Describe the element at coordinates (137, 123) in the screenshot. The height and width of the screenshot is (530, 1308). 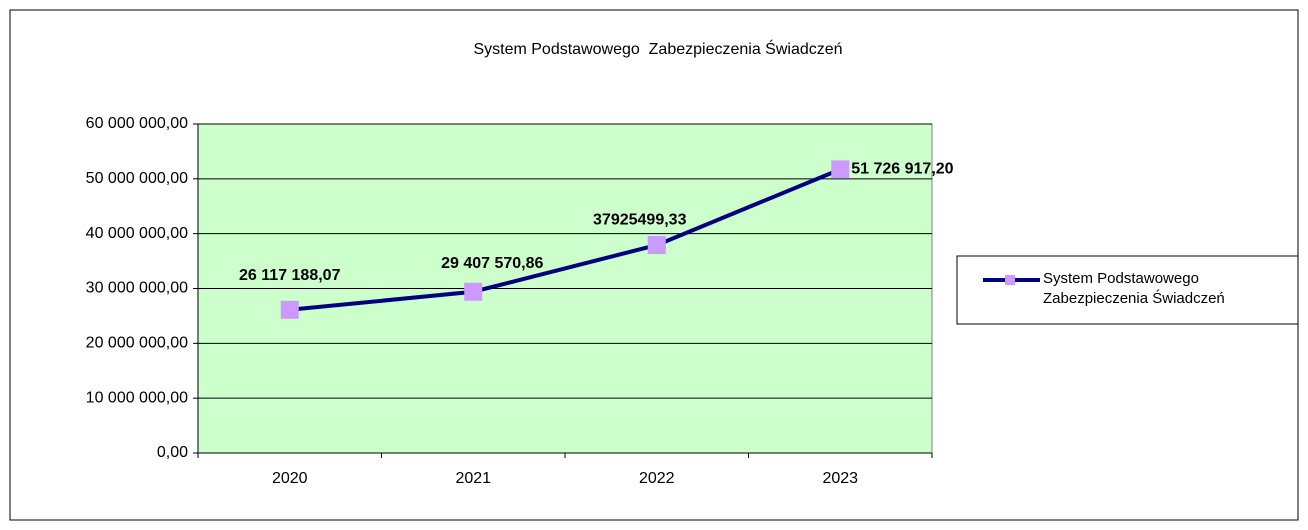
I see `y-tick-label: 60 000 000,00` at that location.